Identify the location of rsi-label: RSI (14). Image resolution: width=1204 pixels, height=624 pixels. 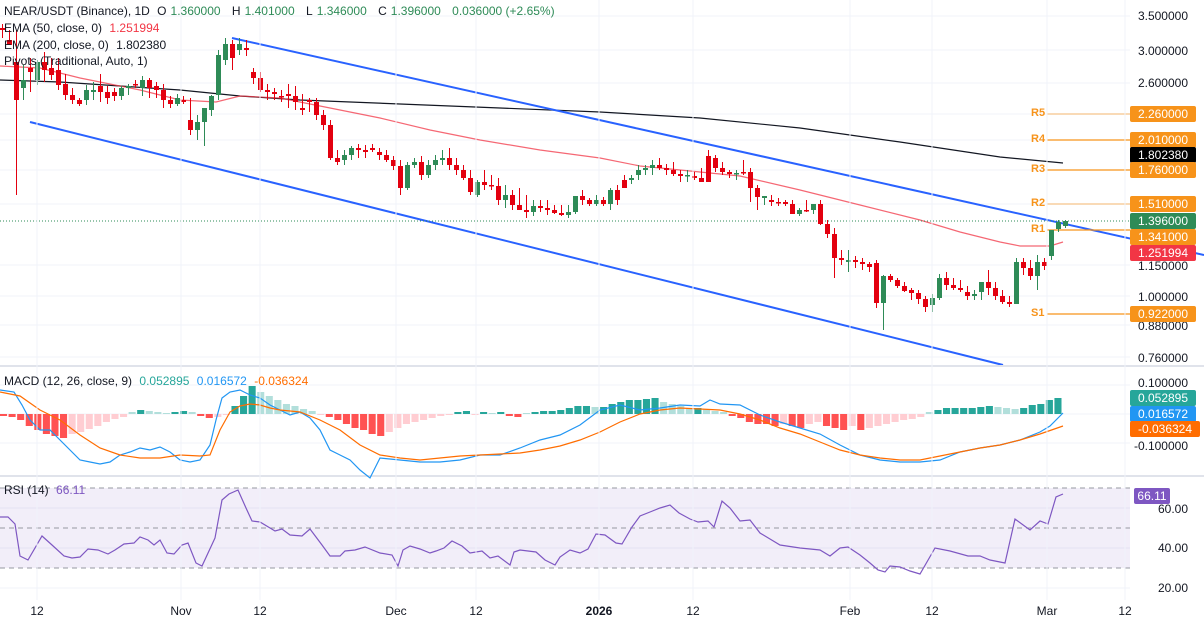
(26, 490).